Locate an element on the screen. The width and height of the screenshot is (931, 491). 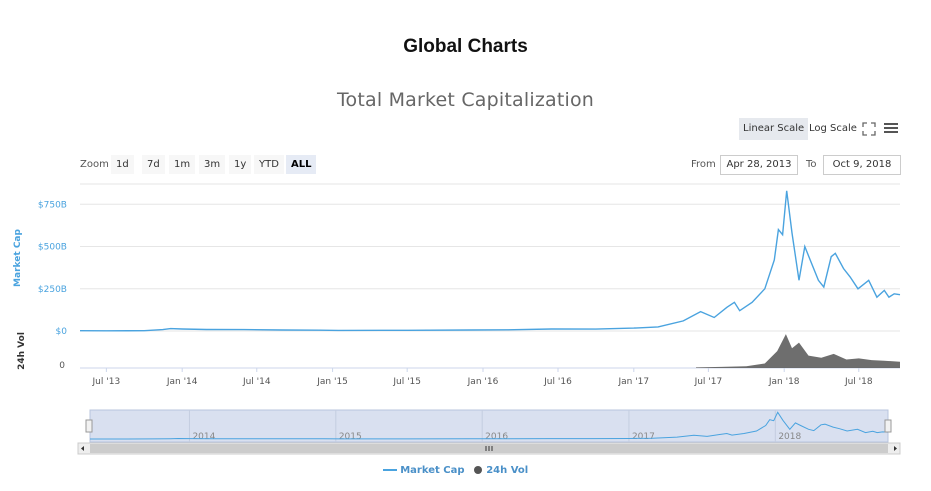
x-tick-label: Jul '17 is located at coordinates (708, 382).